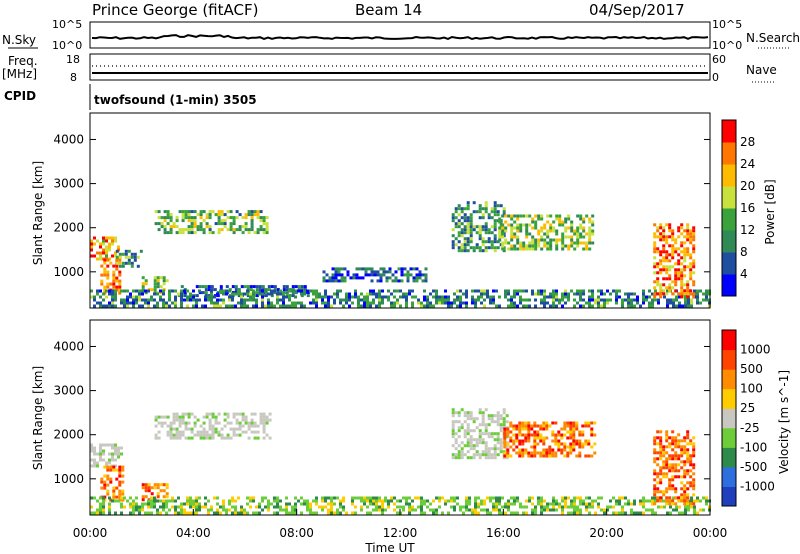  I want to click on cpid-label: CPID, so click(20, 96).